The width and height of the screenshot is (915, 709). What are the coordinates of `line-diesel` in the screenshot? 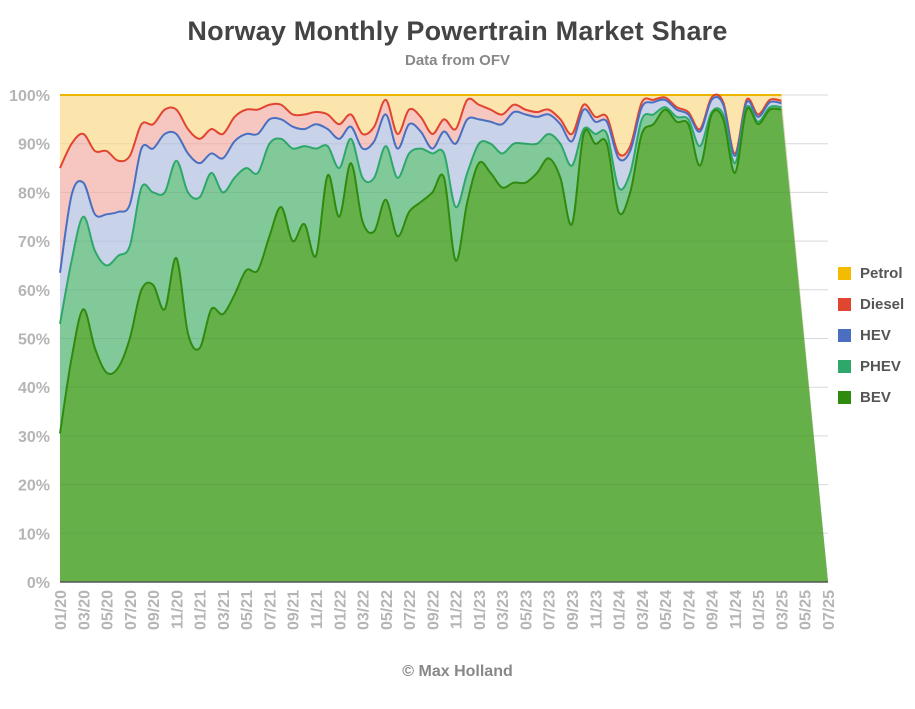 It's located at (420, 131).